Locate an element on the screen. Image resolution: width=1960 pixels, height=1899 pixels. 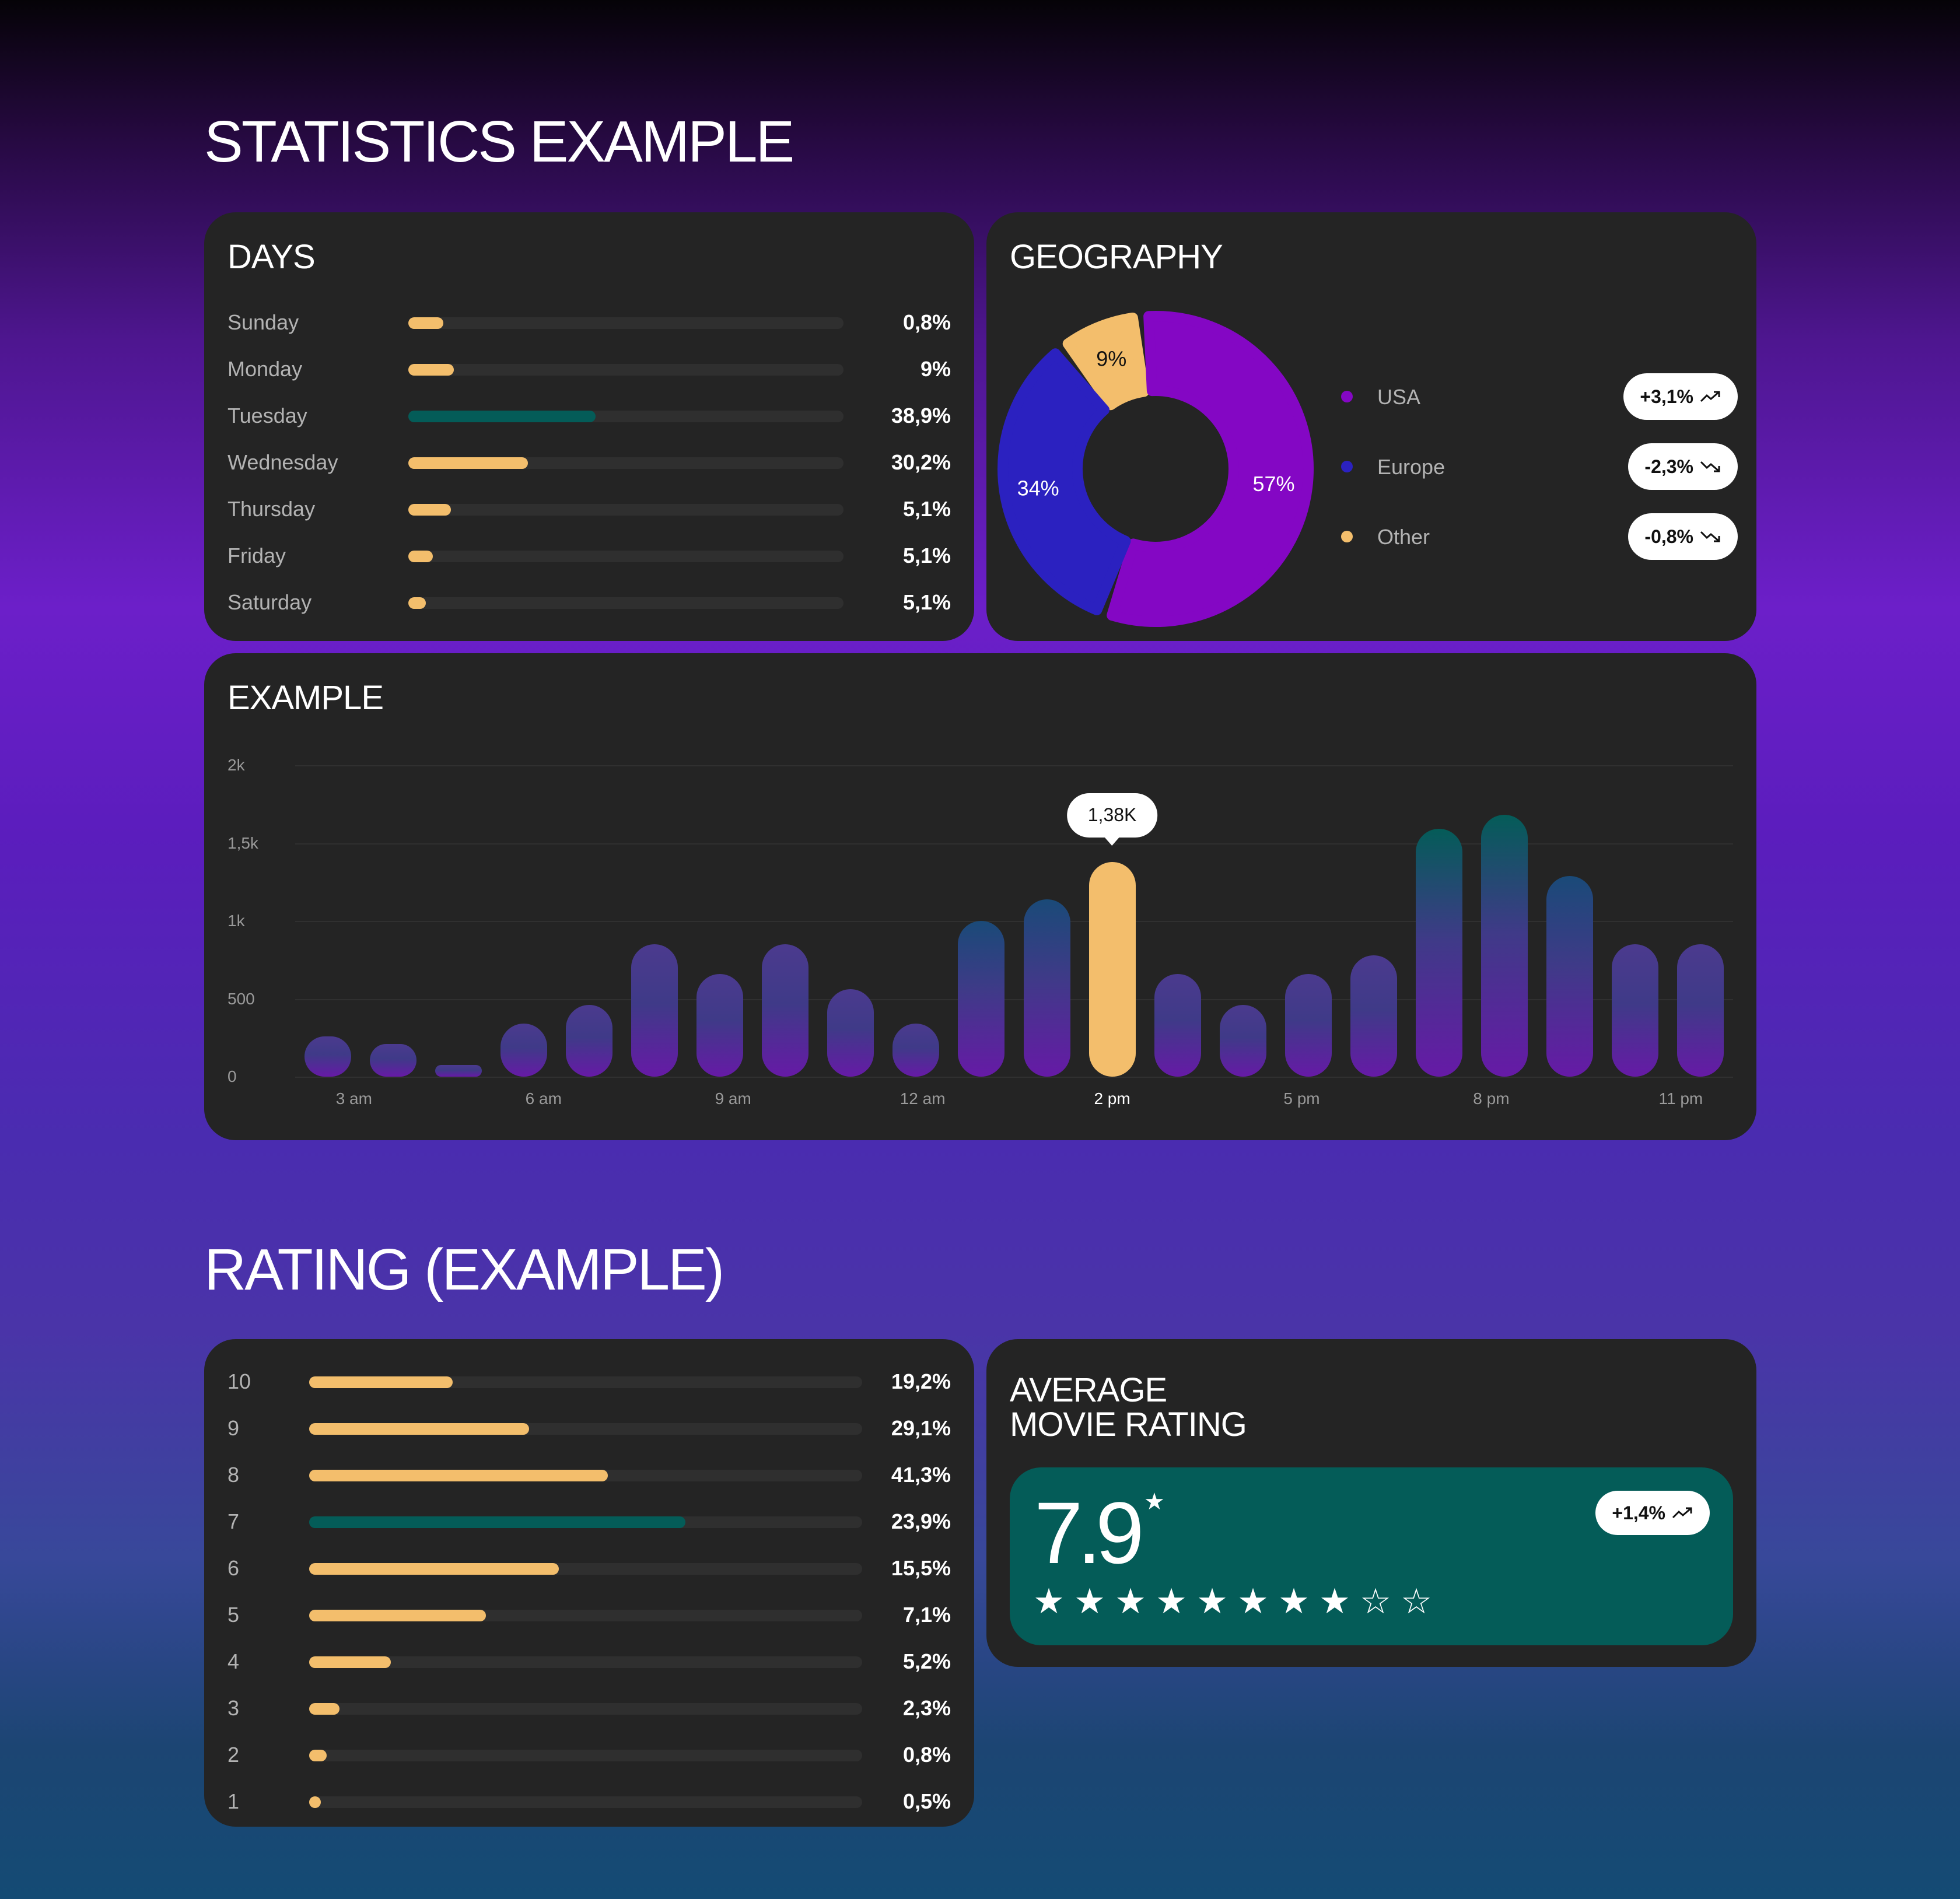
y-tick-label: 1,5k is located at coordinates (243, 843).